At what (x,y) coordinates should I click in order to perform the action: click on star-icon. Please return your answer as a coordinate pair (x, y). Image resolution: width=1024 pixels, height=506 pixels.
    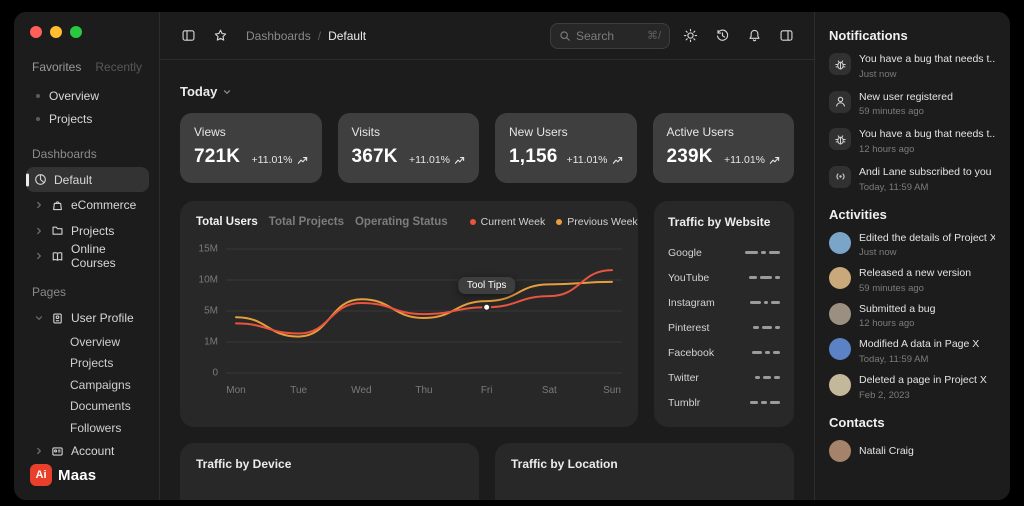
    Looking at the image, I should click on (220, 35).